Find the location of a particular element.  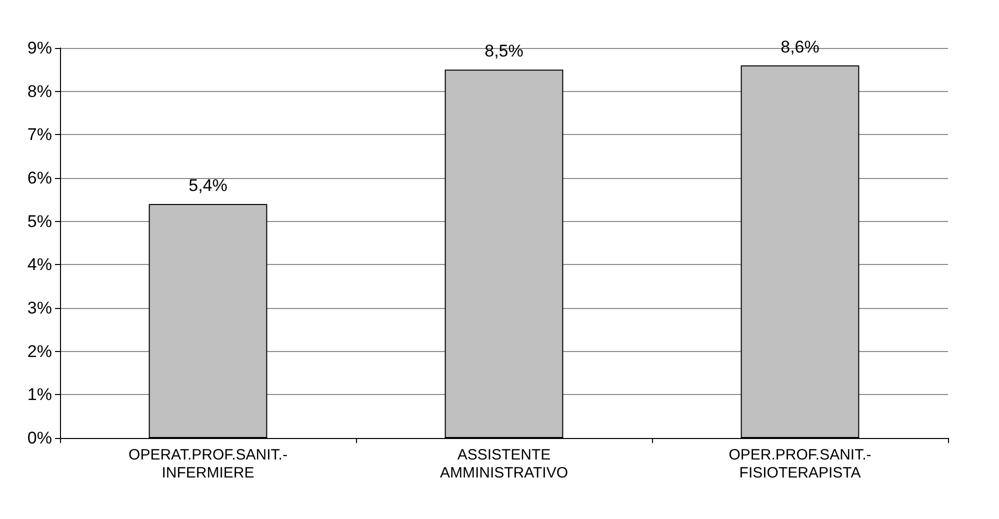

data-label: 8,6% is located at coordinates (800, 46).